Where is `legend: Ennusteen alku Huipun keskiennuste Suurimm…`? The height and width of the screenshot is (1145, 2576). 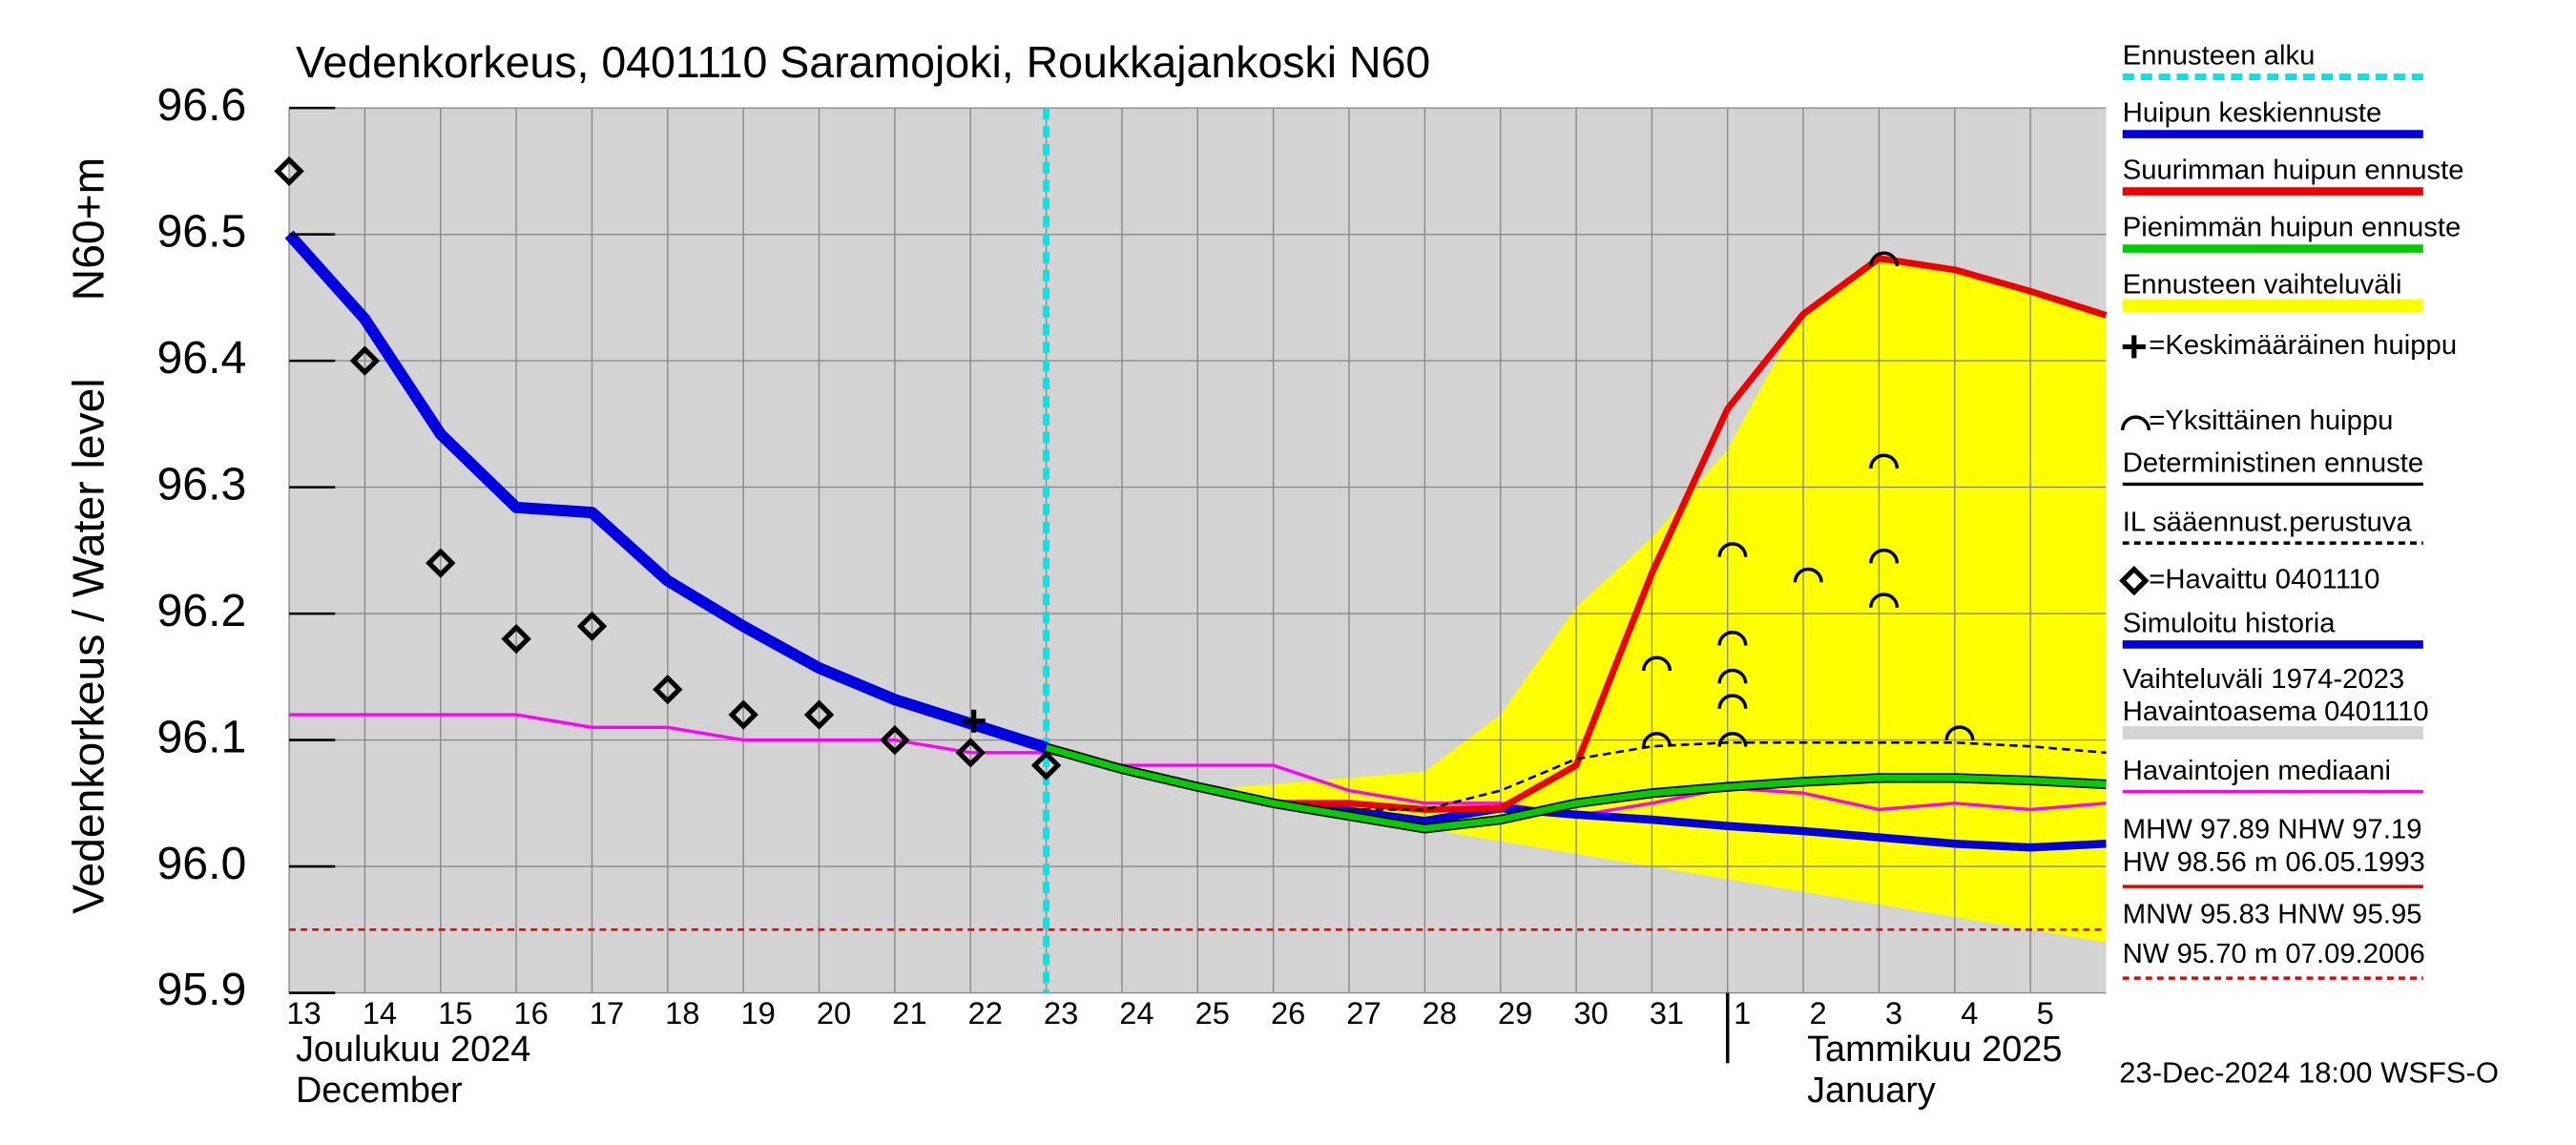
legend: Ennusteen alku Huipun keskiennuste Suurimm… is located at coordinates (2291, 510).